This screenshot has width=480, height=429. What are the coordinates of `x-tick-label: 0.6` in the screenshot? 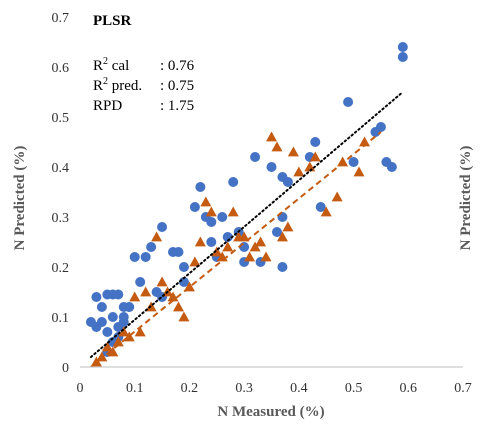 It's located at (409, 388).